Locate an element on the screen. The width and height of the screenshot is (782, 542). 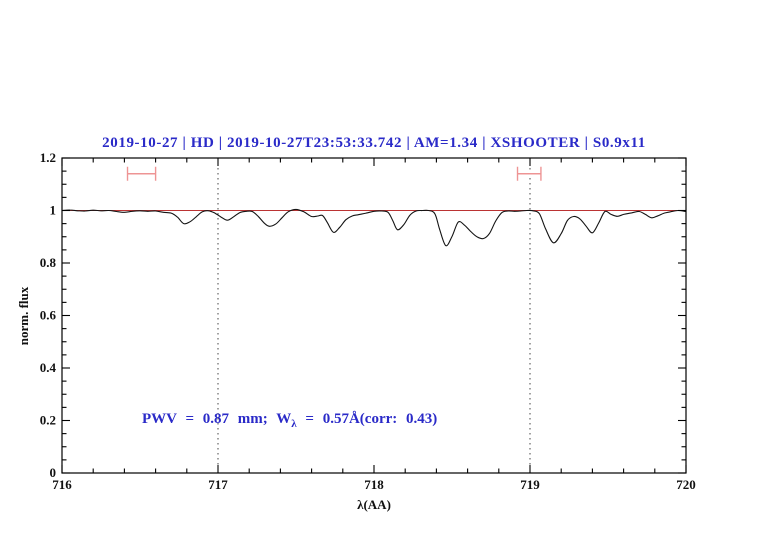
x-tick-label: 719 is located at coordinates (530, 484).